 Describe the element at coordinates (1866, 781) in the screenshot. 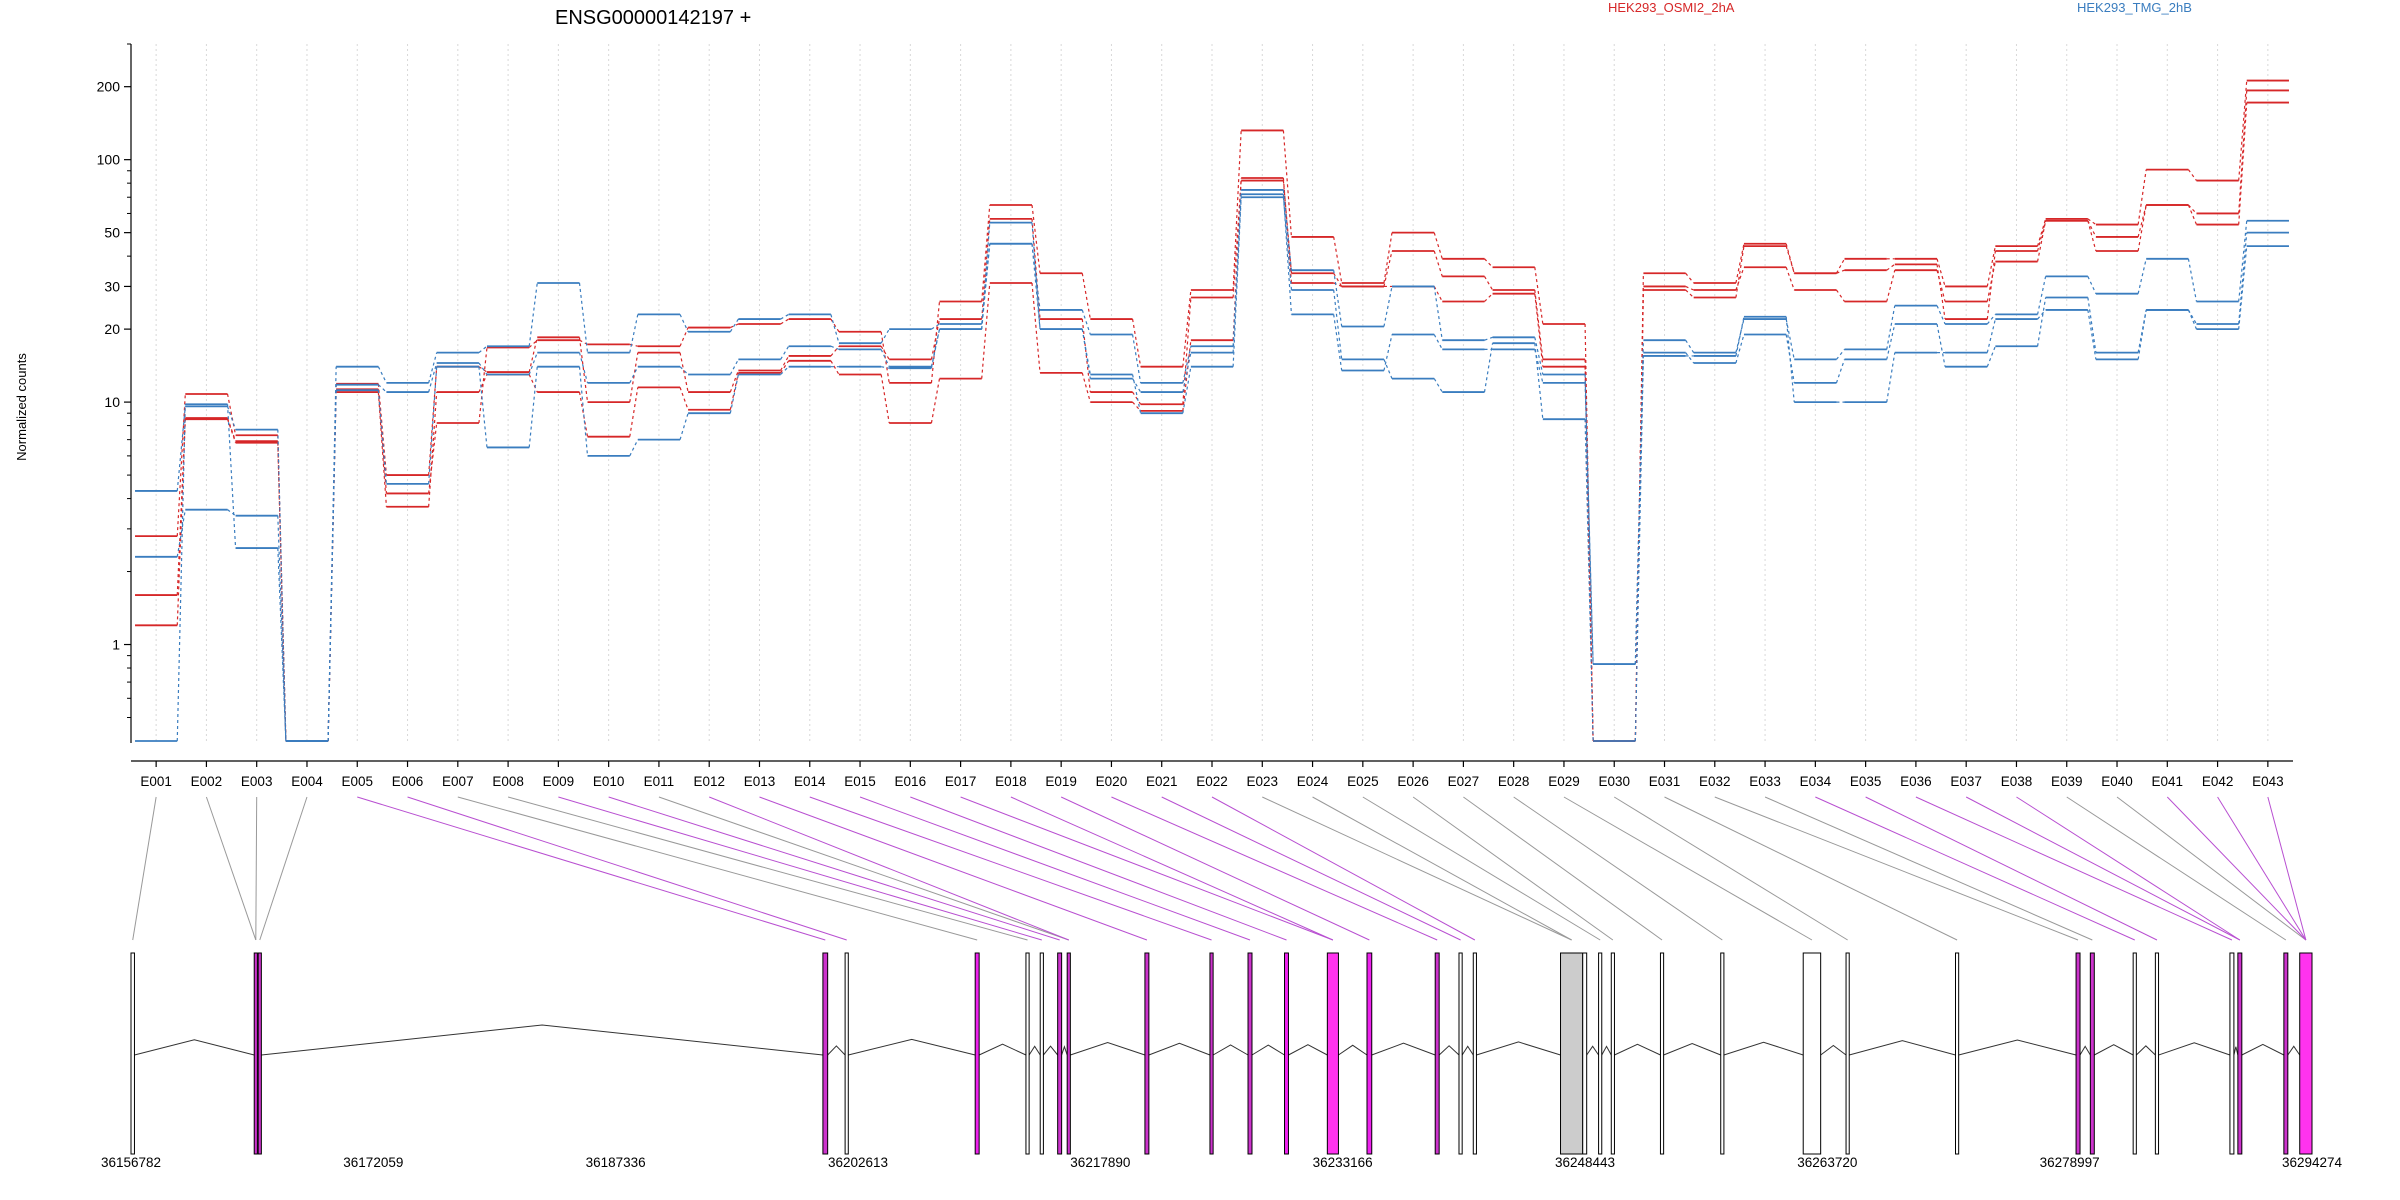

I see `x-tick-label: E035` at that location.